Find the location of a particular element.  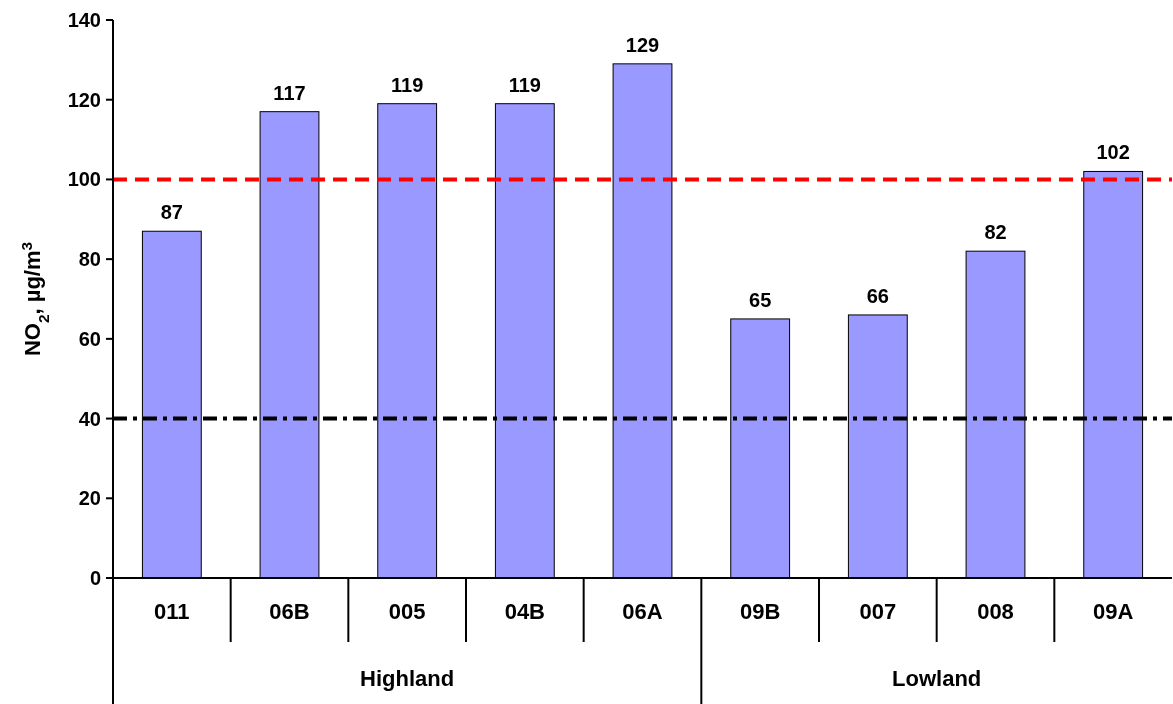

x-tick-label: 09B is located at coordinates (760, 611).